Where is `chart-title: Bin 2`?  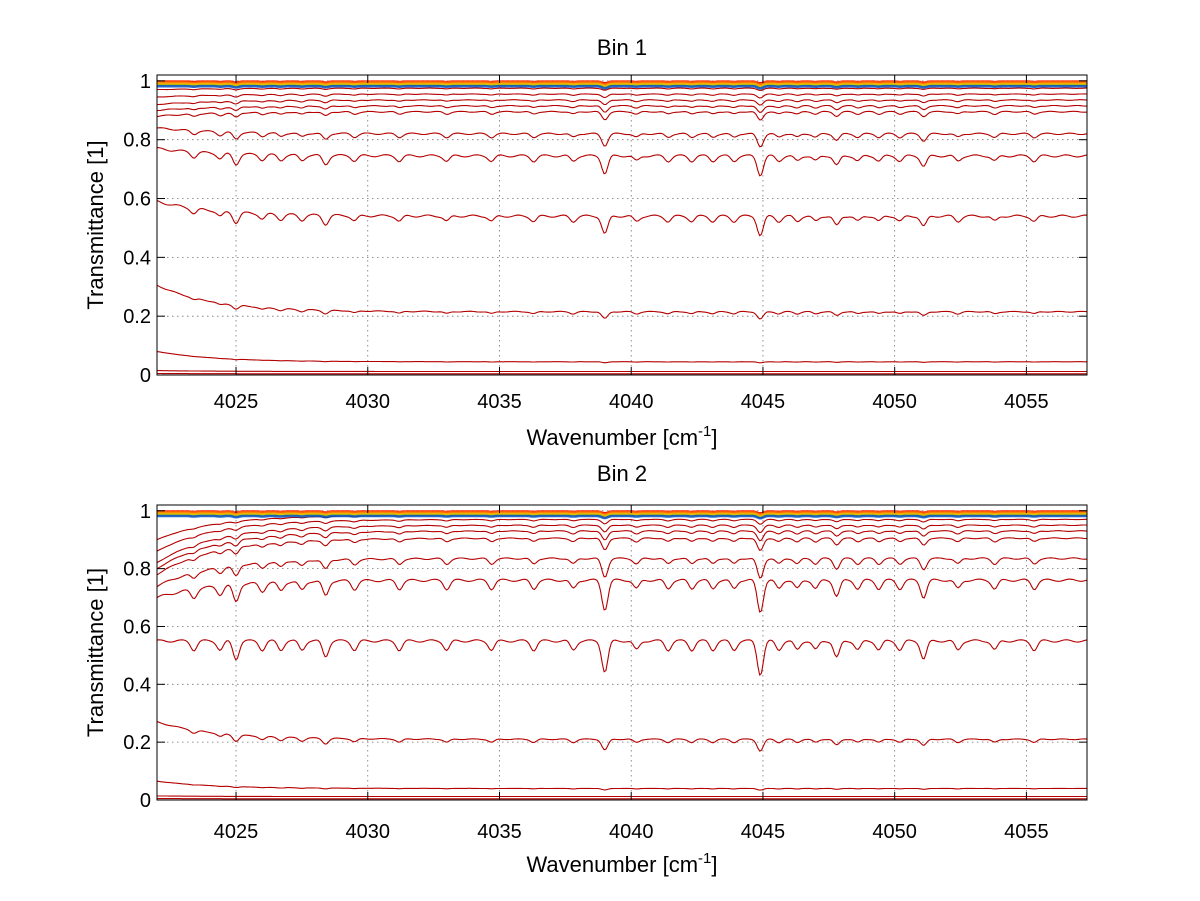 chart-title: Bin 2 is located at coordinates (622, 473).